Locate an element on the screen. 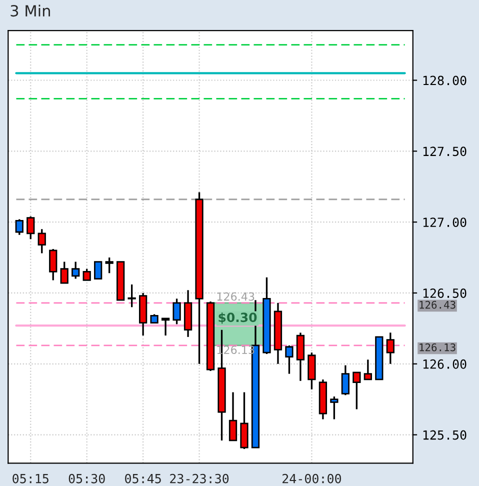  ref-line-label: 126.13 is located at coordinates (438, 347).